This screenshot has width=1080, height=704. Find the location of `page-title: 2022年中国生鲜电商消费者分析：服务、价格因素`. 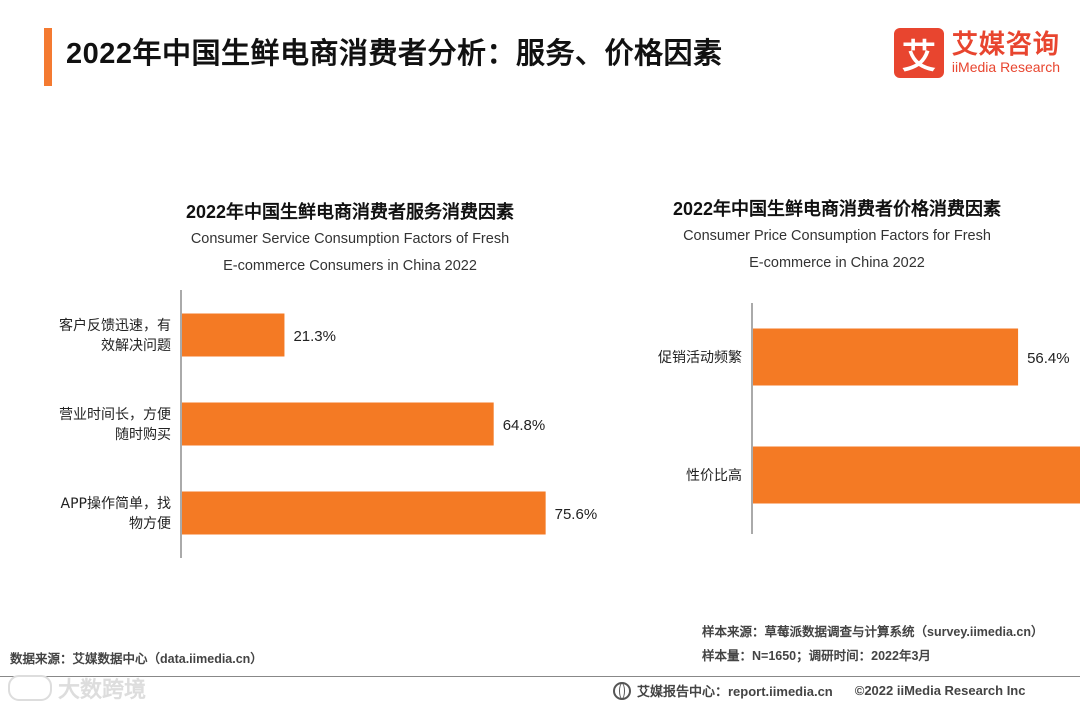

page-title: 2022年中国生鲜电商消费者分析：服务、价格因素 is located at coordinates (394, 54).